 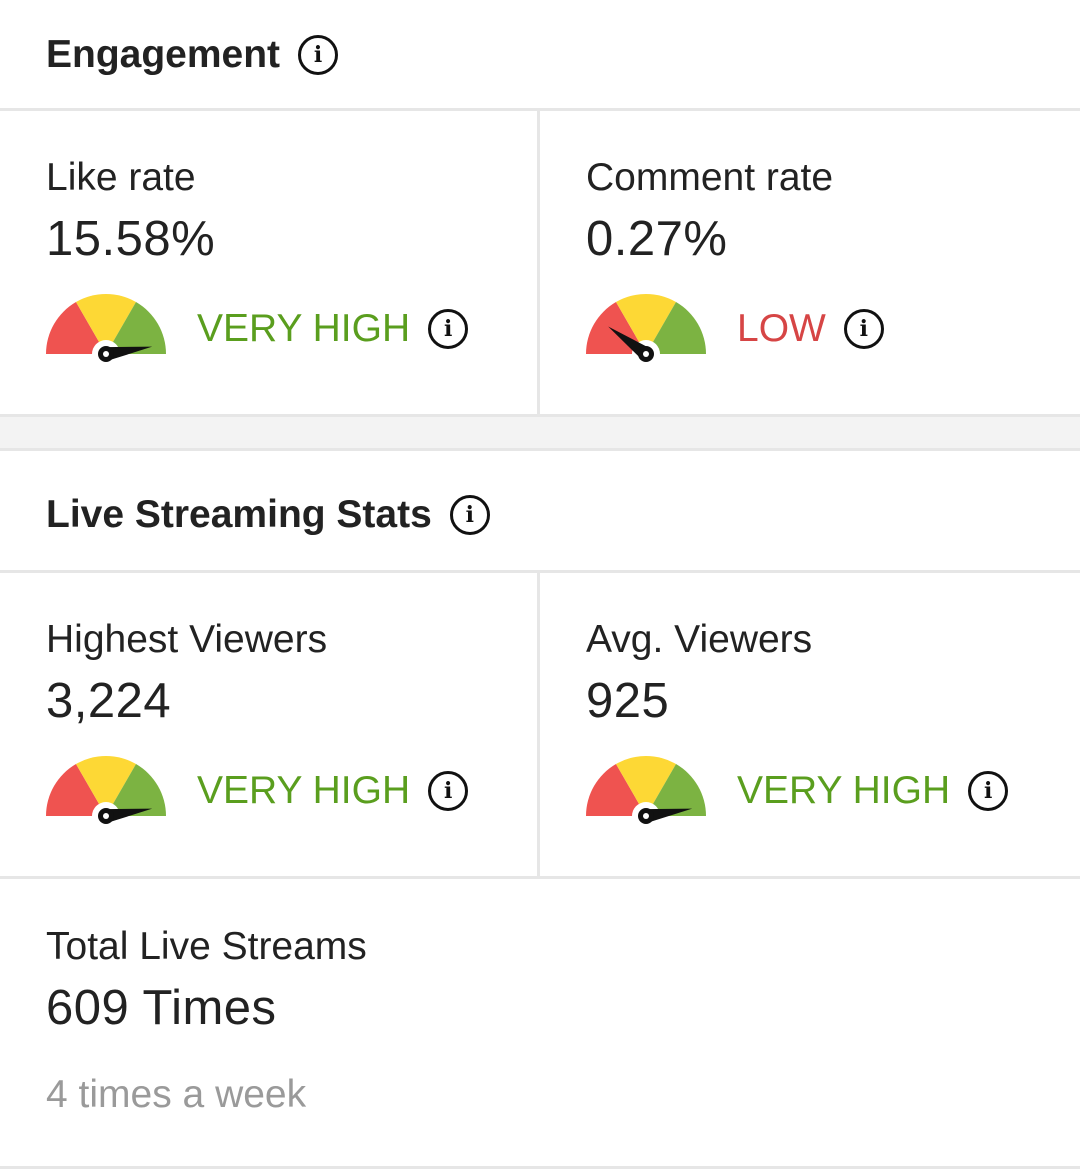 What do you see at coordinates (239, 514) in the screenshot?
I see `live-streaming-title: Live Streaming Stats` at bounding box center [239, 514].